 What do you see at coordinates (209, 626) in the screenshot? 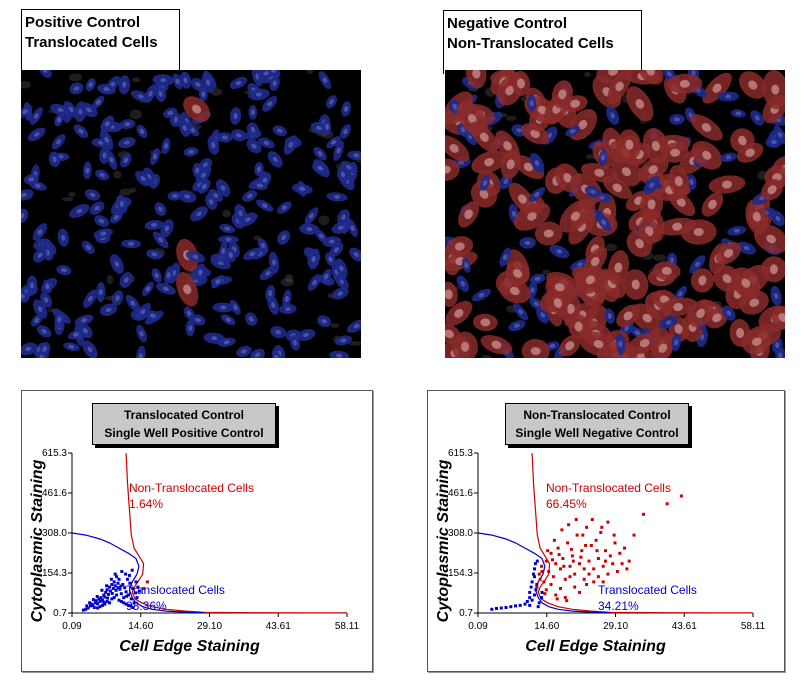
I see `x-tick-label: 29.10` at bounding box center [209, 626].